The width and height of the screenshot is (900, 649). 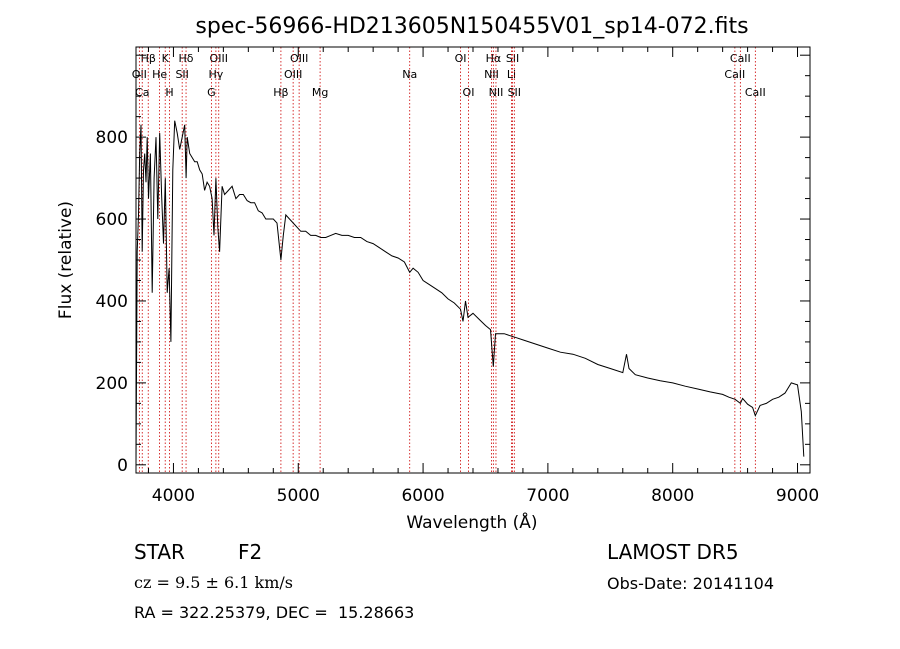 What do you see at coordinates (142, 92) in the screenshot?
I see `line-marker-label: Ca` at bounding box center [142, 92].